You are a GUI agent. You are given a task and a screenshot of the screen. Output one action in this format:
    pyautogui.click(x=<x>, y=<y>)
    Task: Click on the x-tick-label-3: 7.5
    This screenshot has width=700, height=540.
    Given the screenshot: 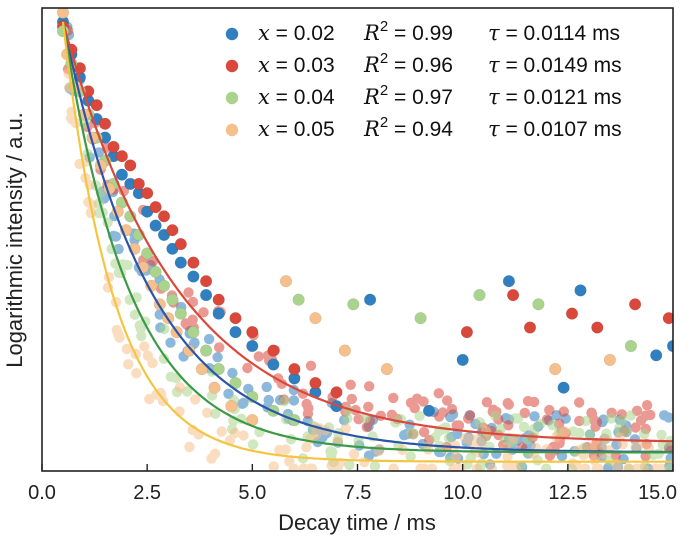 What is the action you would take?
    pyautogui.click(x=358, y=493)
    